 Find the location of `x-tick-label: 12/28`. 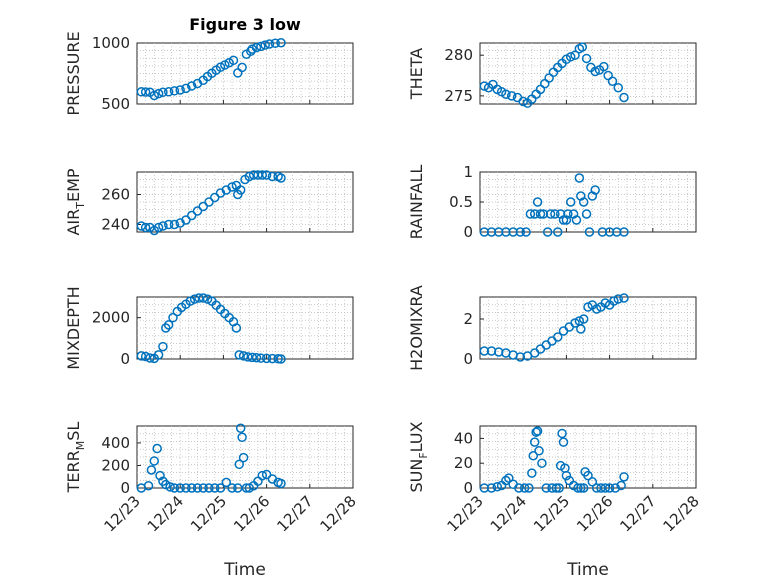

x-tick-label: 12/28 is located at coordinates (338, 513).